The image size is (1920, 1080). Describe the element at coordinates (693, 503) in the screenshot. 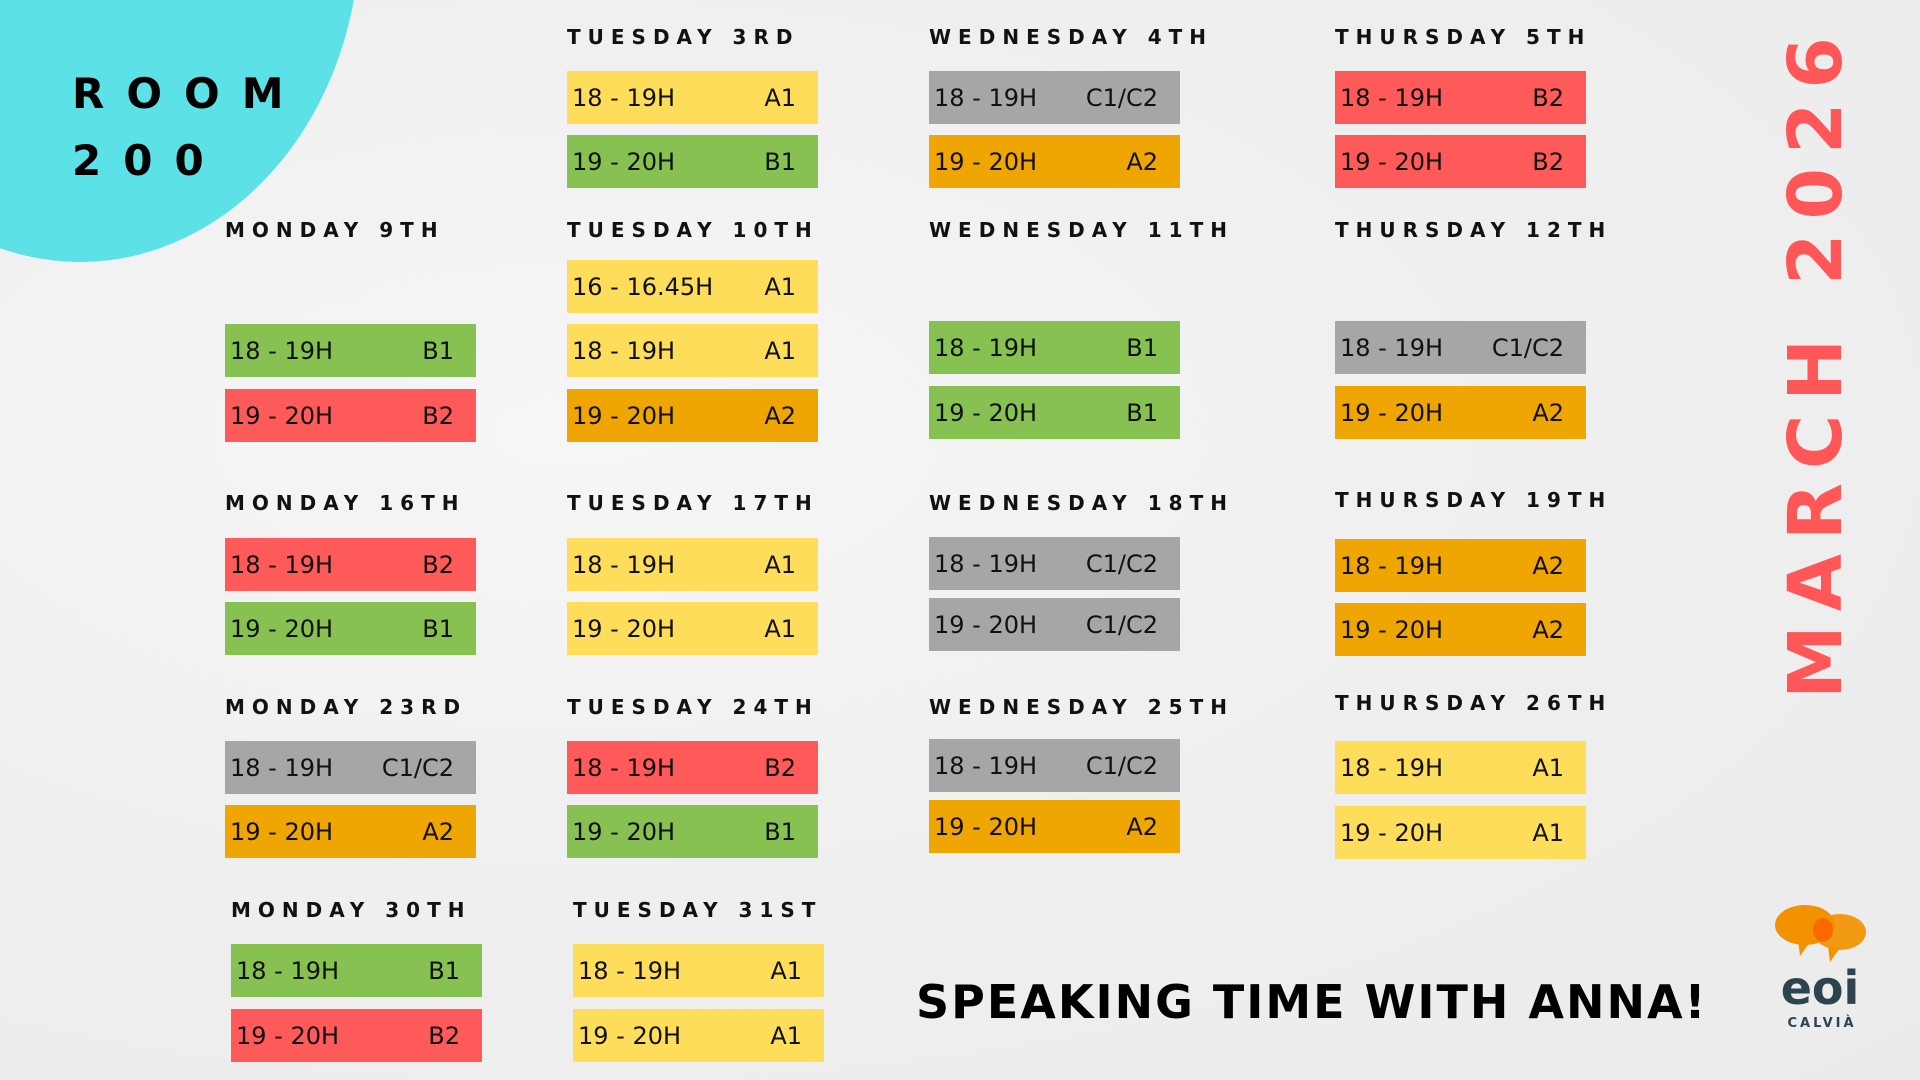

I see `day-heading: TUESDAY 17TH` at that location.